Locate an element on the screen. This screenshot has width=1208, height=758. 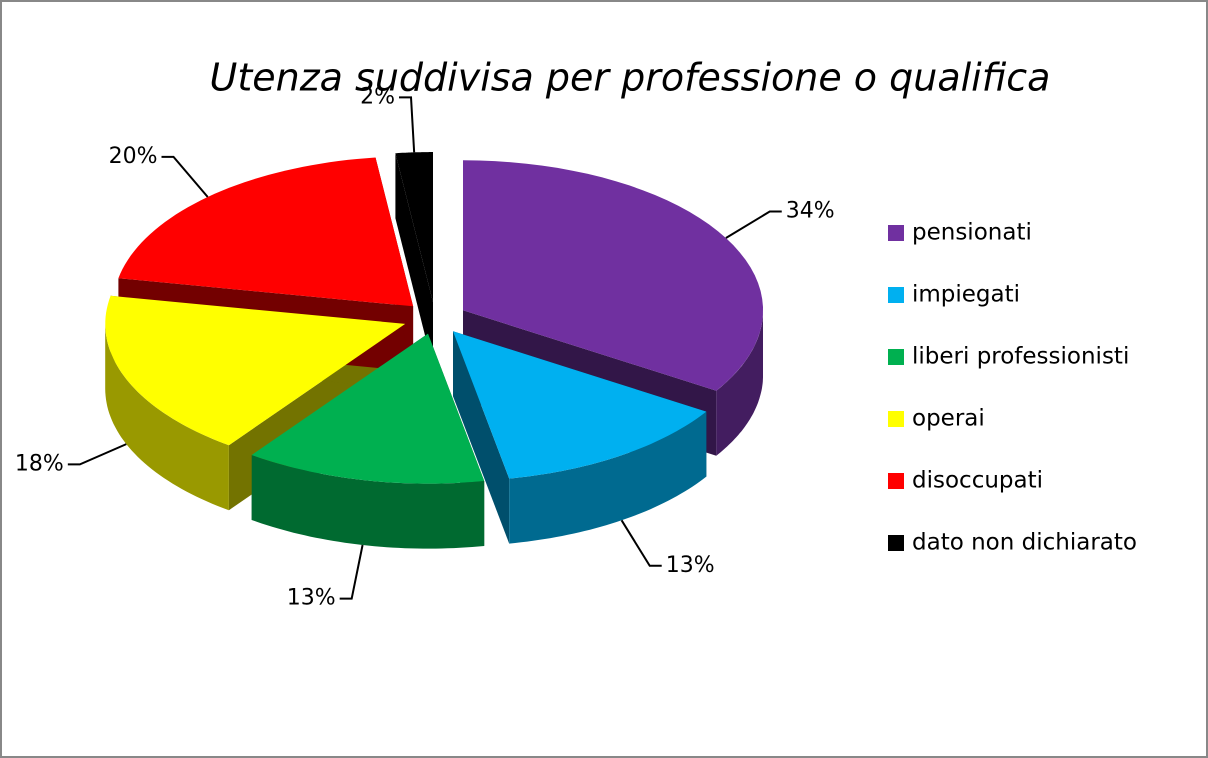
data-label: 20% is located at coordinates (133, 156).